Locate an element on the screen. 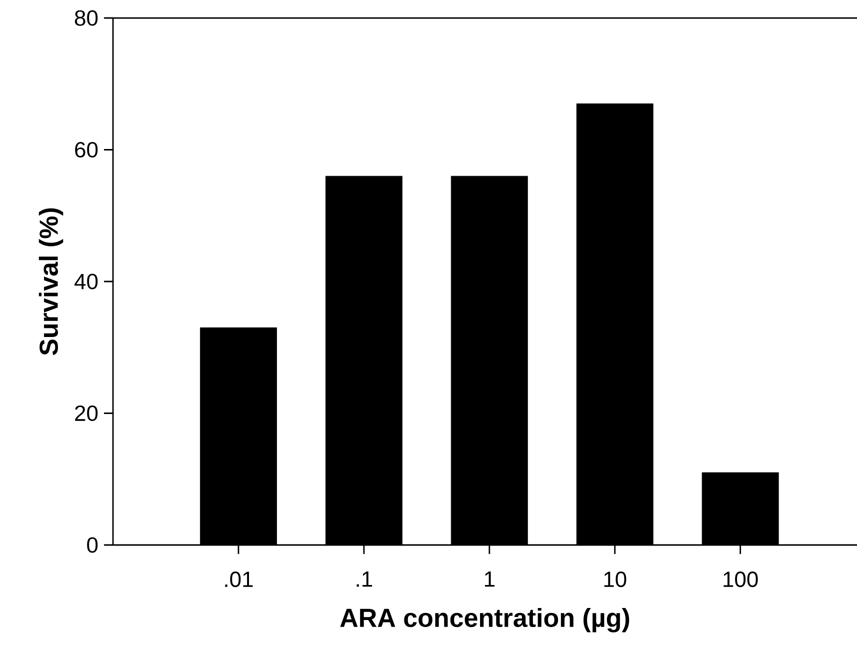 The width and height of the screenshot is (857, 662). x-axis-title: ARA concentration (µg) is located at coordinates (485, 620).